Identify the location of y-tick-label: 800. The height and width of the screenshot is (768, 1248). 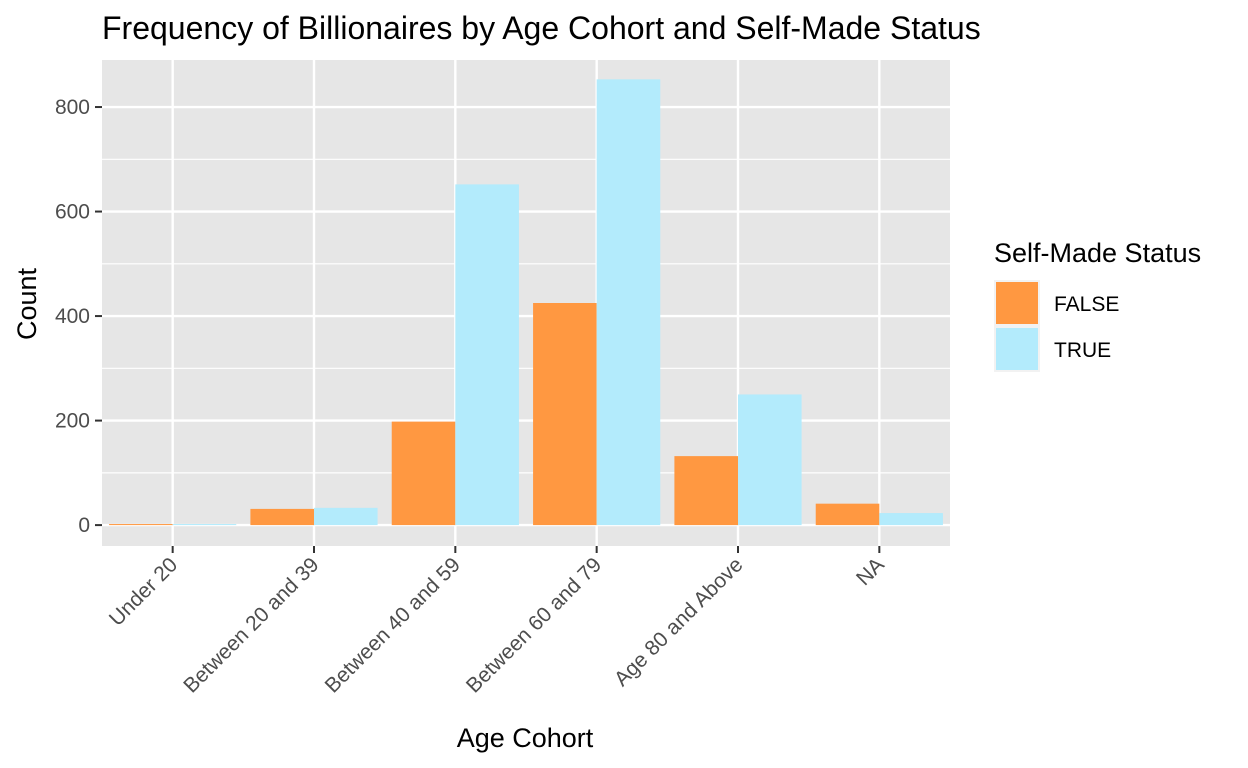
(72, 107).